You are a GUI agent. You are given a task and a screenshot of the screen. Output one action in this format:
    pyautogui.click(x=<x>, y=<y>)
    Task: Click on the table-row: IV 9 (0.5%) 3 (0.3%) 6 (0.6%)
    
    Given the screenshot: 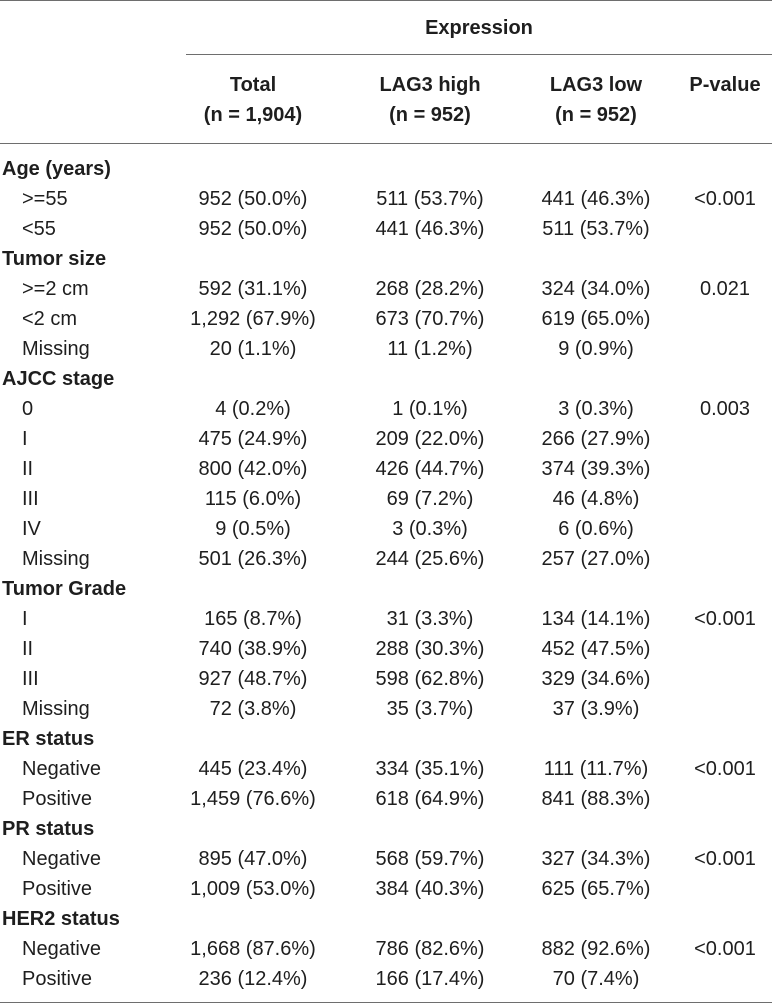 What is the action you would take?
    pyautogui.click(x=386, y=529)
    